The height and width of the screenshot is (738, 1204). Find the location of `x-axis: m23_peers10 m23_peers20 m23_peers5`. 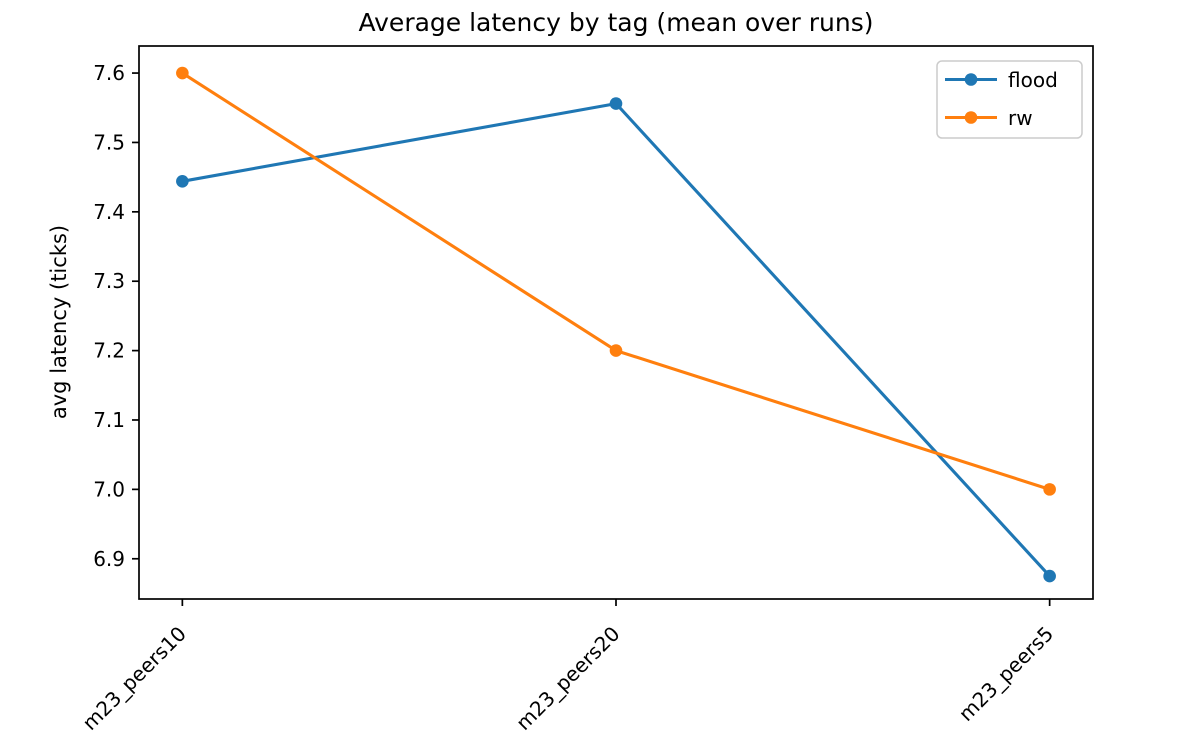

x-axis: m23_peers10 m23_peers20 m23_peers5 is located at coordinates (568, 667).